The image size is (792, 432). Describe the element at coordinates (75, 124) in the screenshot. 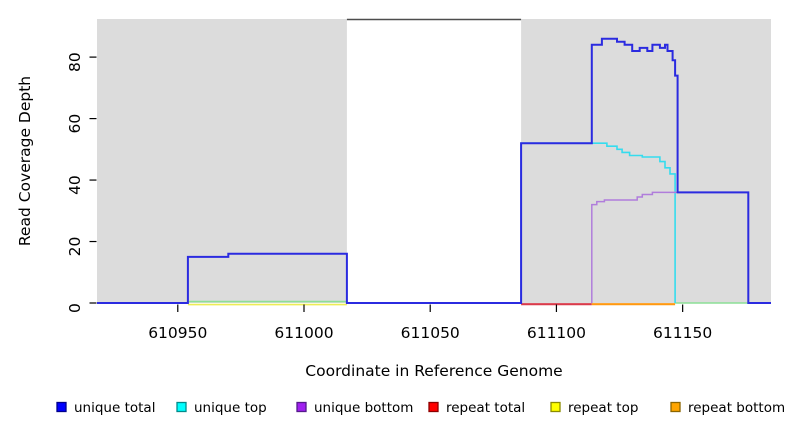

I see `y-axis-tick-label: 60` at that location.